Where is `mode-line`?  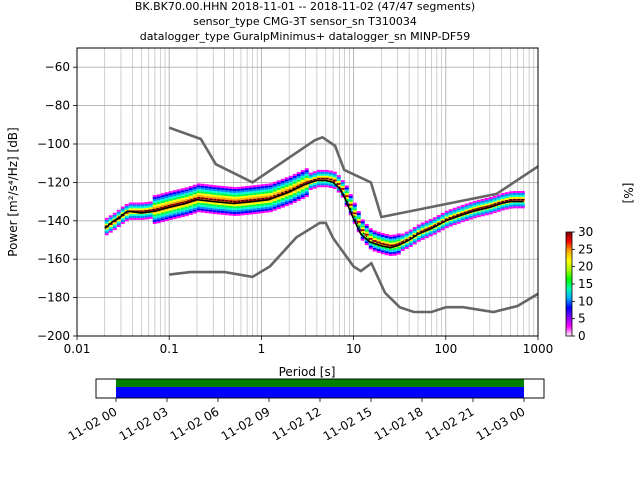
mode-line is located at coordinates (314, 214).